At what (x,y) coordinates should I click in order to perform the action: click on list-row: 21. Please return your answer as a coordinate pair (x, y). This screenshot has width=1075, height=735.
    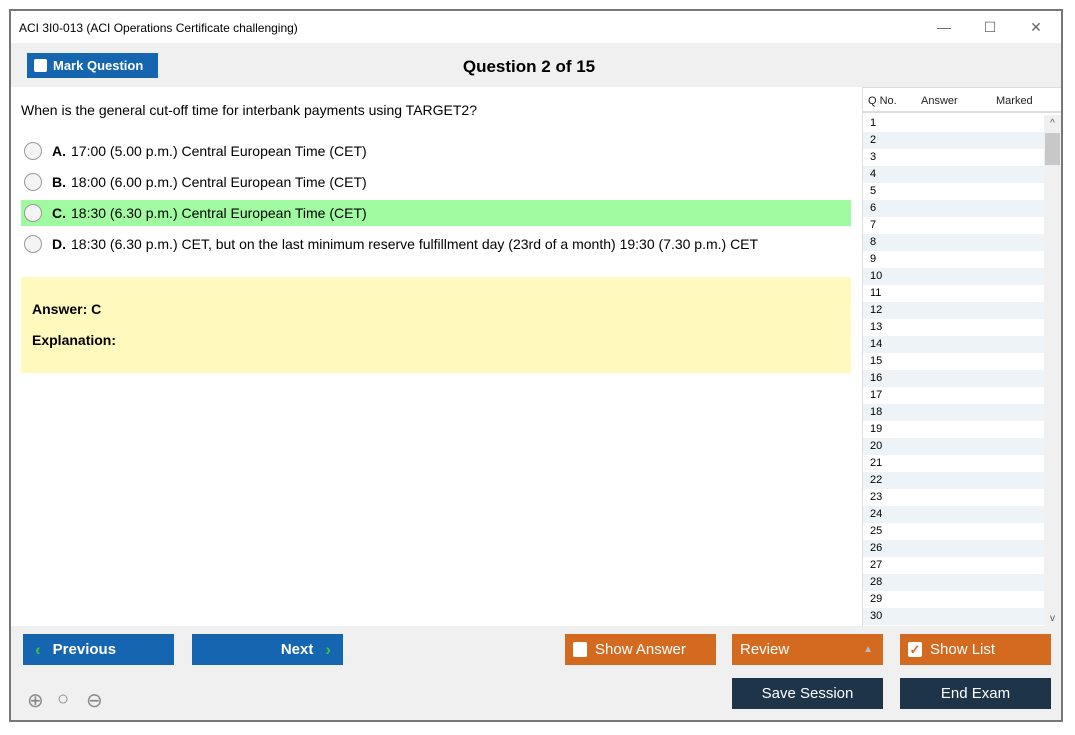
    Looking at the image, I should click on (876, 463).